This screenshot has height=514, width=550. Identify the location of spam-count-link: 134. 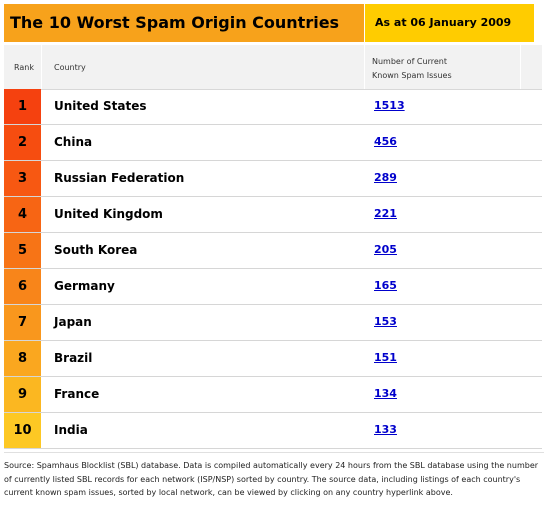
(385, 393).